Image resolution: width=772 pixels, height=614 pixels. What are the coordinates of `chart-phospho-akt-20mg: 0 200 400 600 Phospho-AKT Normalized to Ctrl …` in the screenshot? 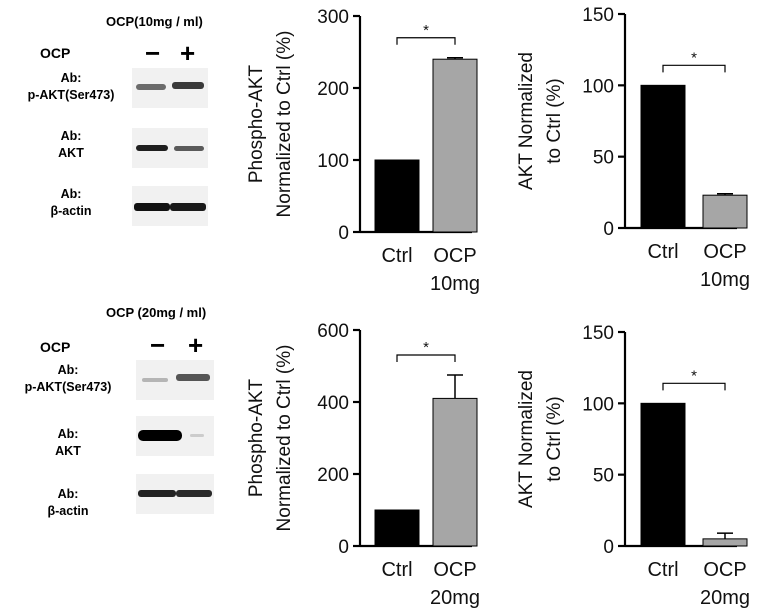 It's located at (363, 465).